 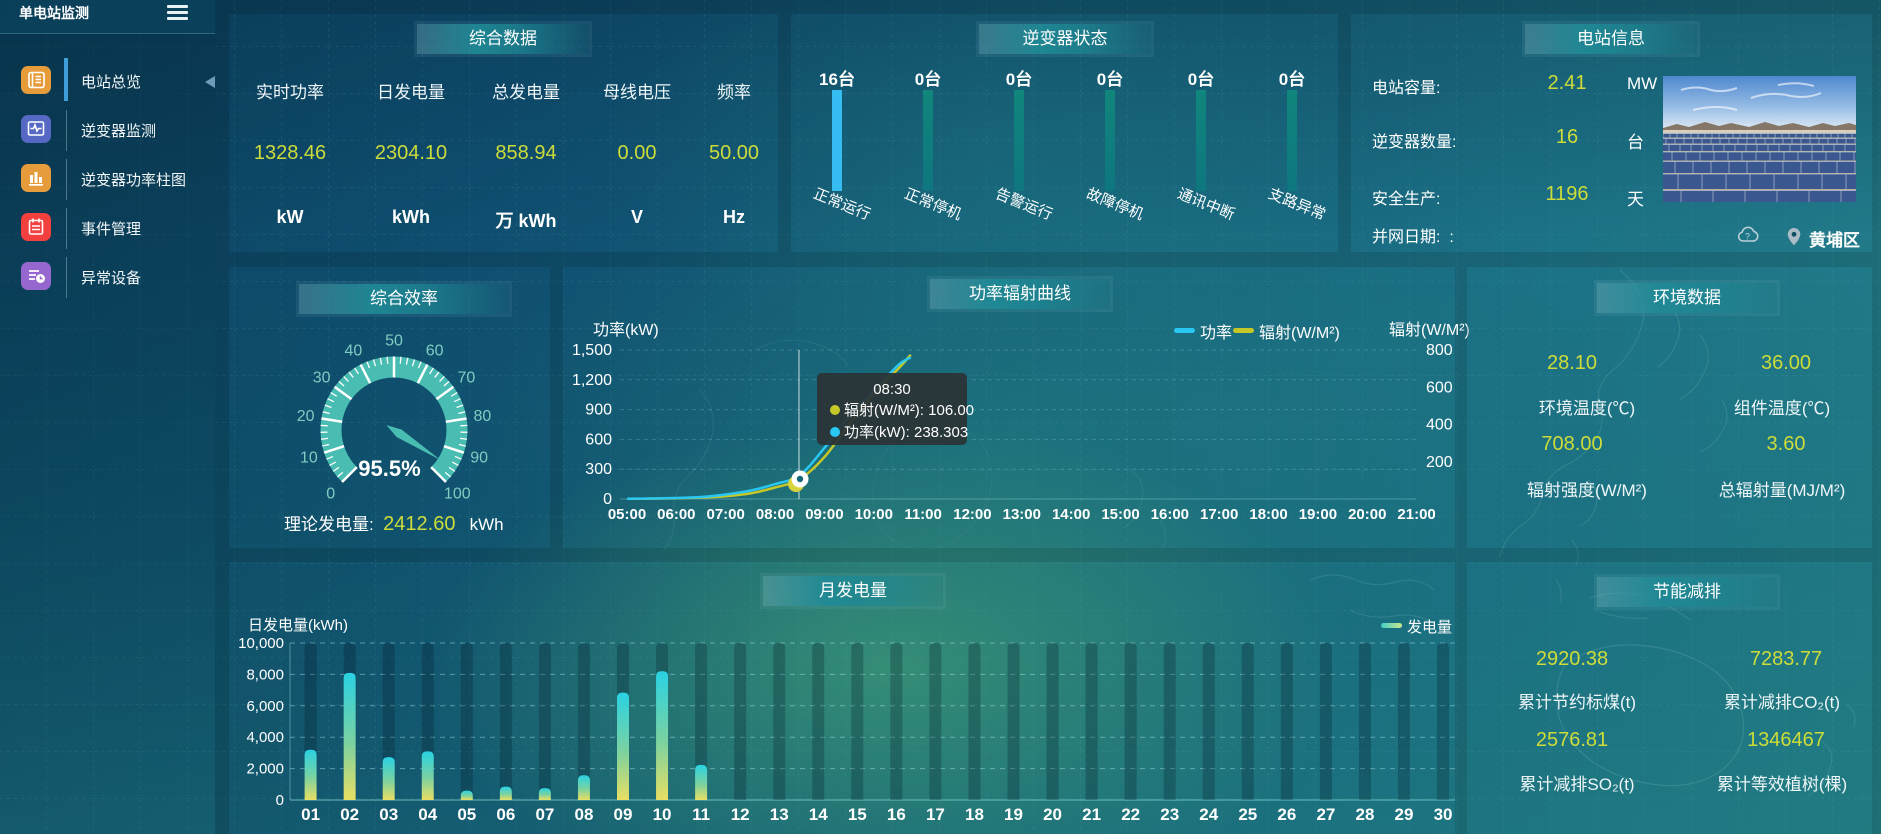 What do you see at coordinates (740, 814) in the screenshot?
I see `svg-text: 12` at bounding box center [740, 814].